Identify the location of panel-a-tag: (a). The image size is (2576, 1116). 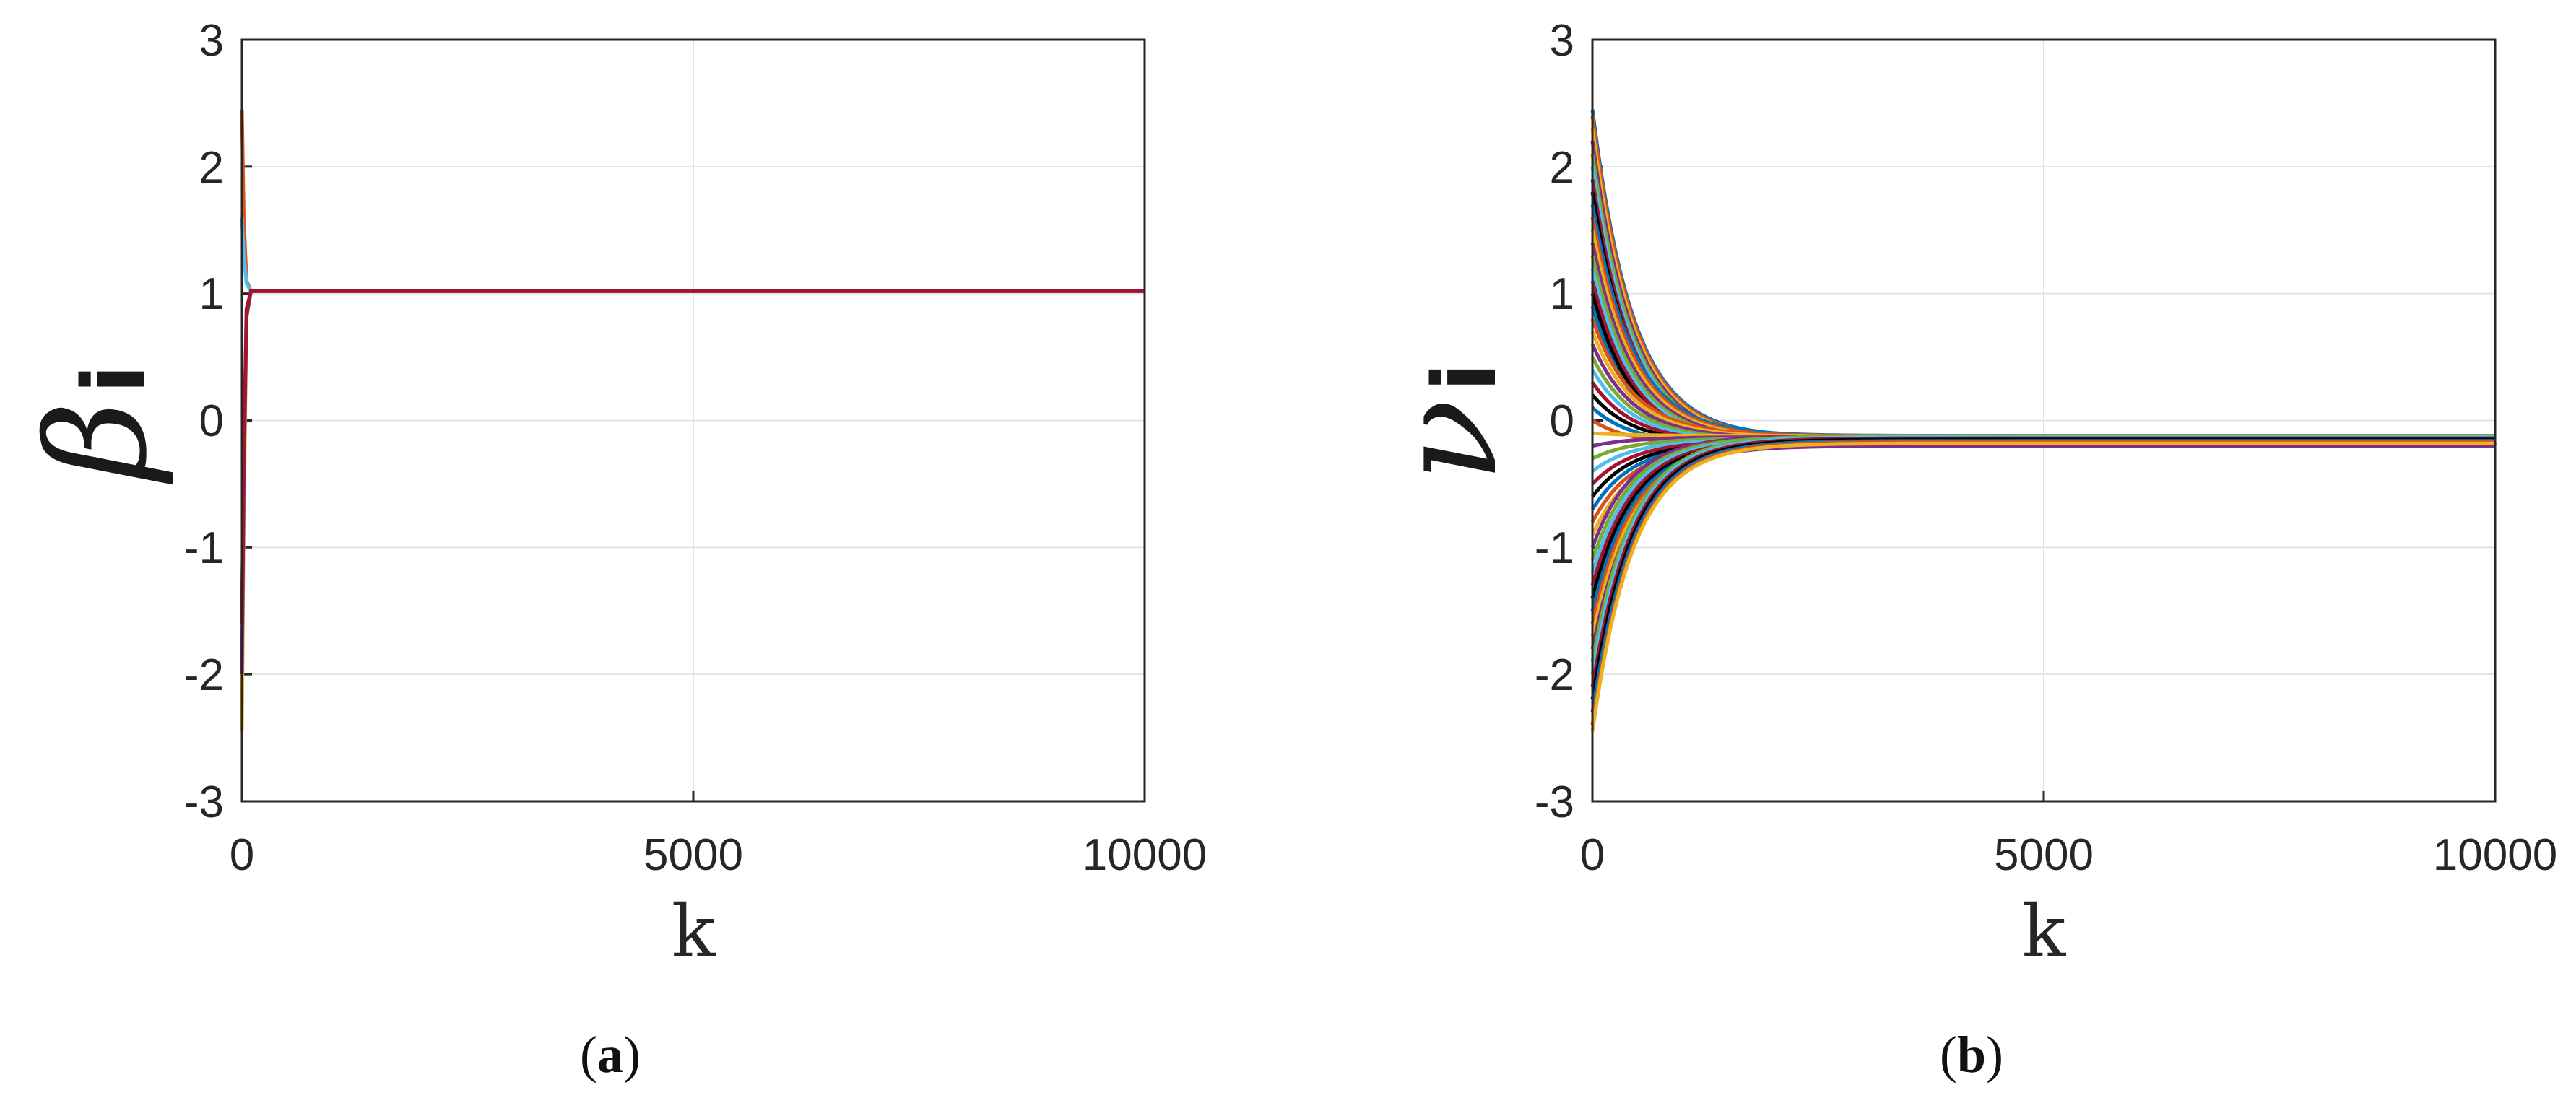
(610, 1055).